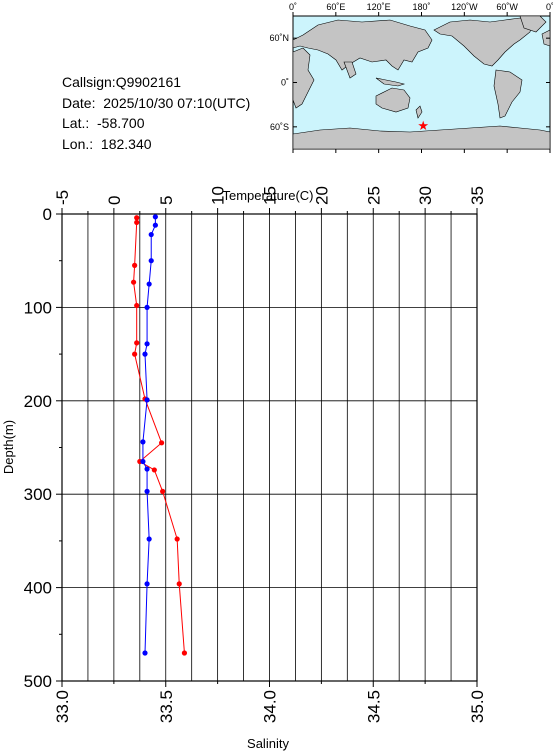  What do you see at coordinates (425, 195) in the screenshot?
I see `top-tick-label: 30` at bounding box center [425, 195].